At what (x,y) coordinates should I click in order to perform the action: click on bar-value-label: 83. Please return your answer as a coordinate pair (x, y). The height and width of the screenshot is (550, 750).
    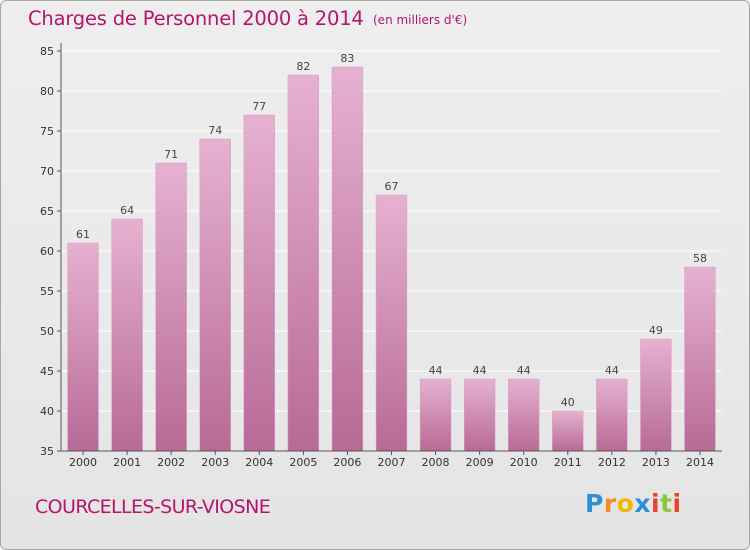
    Looking at the image, I should click on (347, 58).